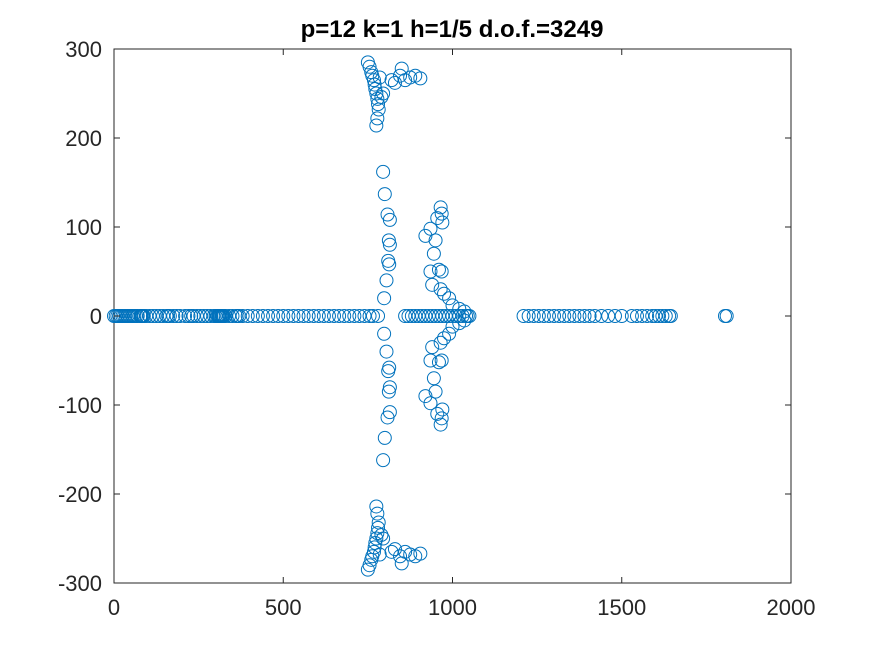 This screenshot has height=656, width=875. I want to click on y-tick-label: 100, so click(83, 227).